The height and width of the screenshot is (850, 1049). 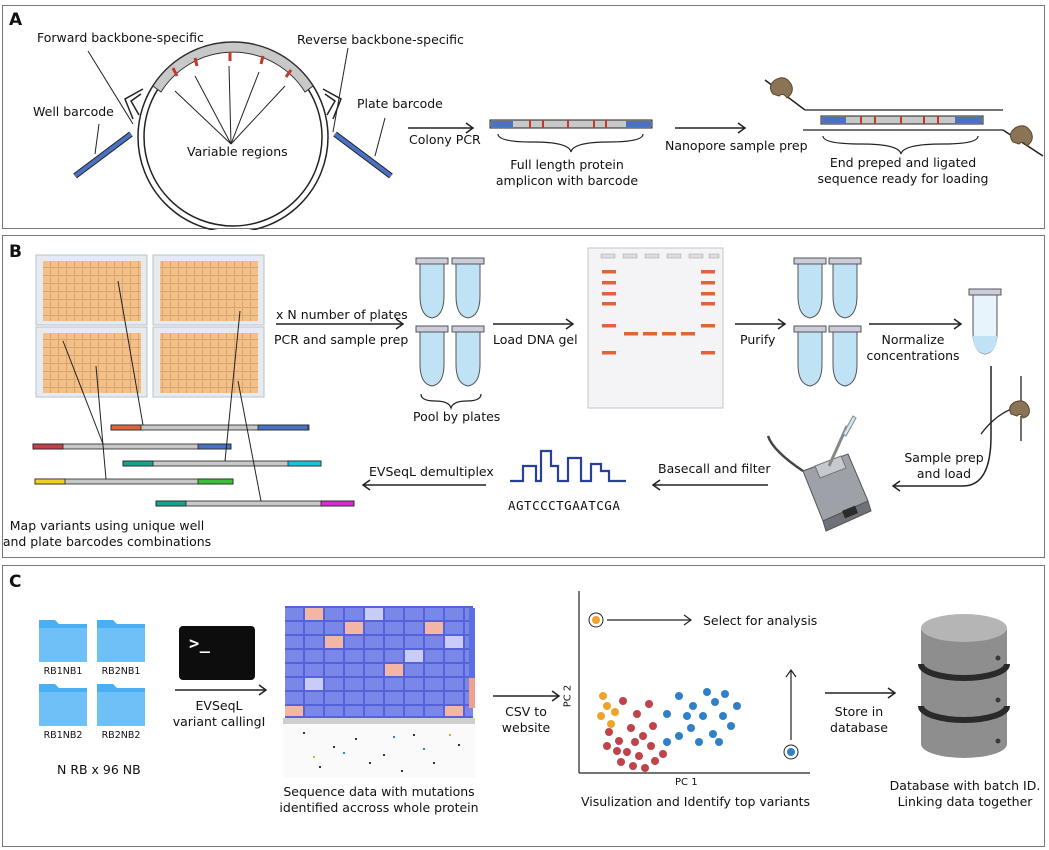 What do you see at coordinates (107, 541) in the screenshot?
I see `map-variants-label-line2: and plate barcodes combinations` at bounding box center [107, 541].